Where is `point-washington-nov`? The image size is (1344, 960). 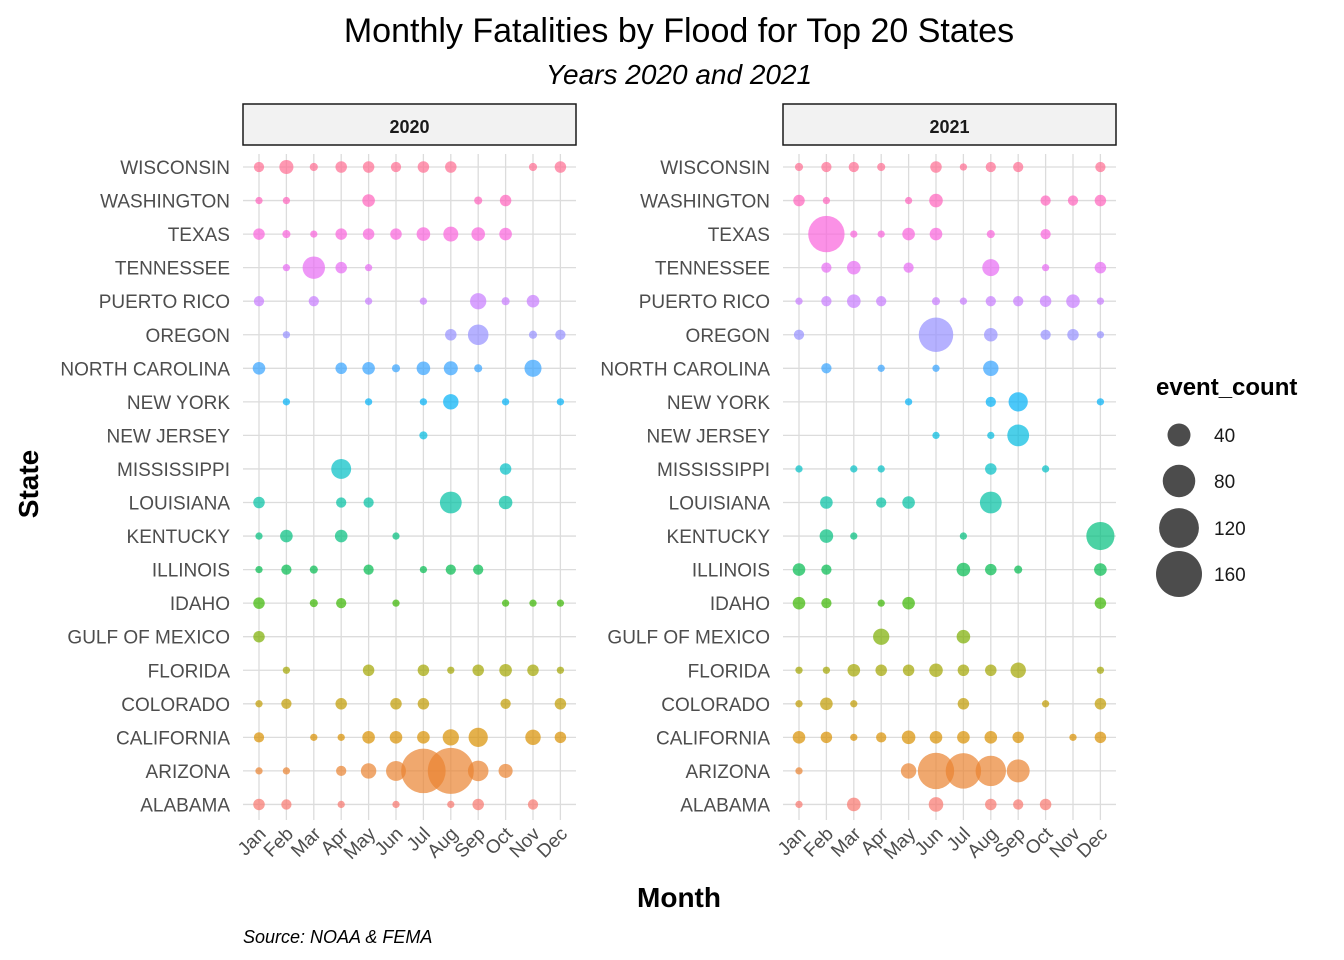
point-washington-nov is located at coordinates (1073, 200).